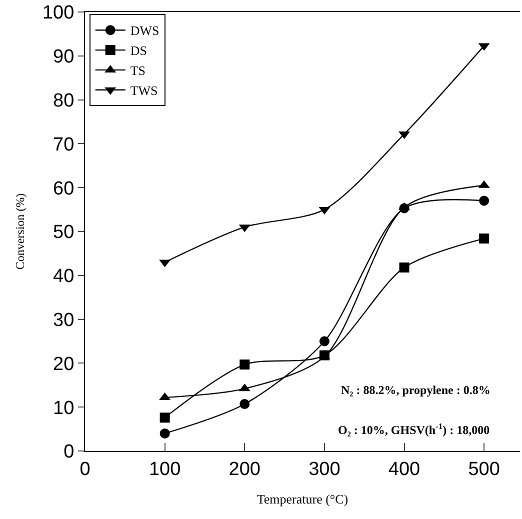 The height and width of the screenshot is (519, 522). Describe the element at coordinates (63, 101) in the screenshot. I see `y-tick-label: 80` at that location.